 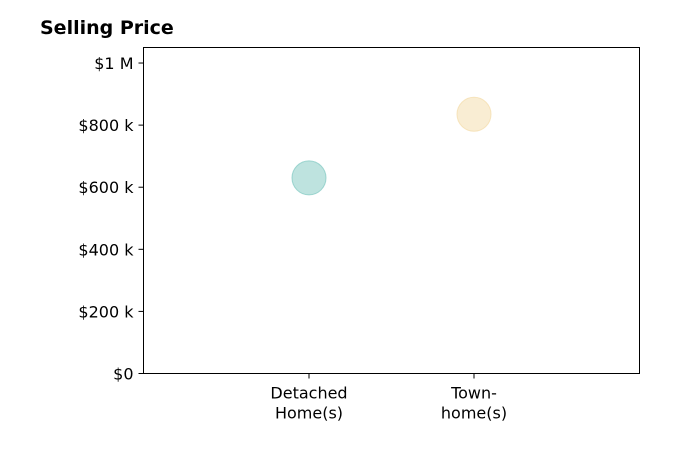 What do you see at coordinates (308, 393) in the screenshot?
I see `x-tick-label: Detached` at bounding box center [308, 393].